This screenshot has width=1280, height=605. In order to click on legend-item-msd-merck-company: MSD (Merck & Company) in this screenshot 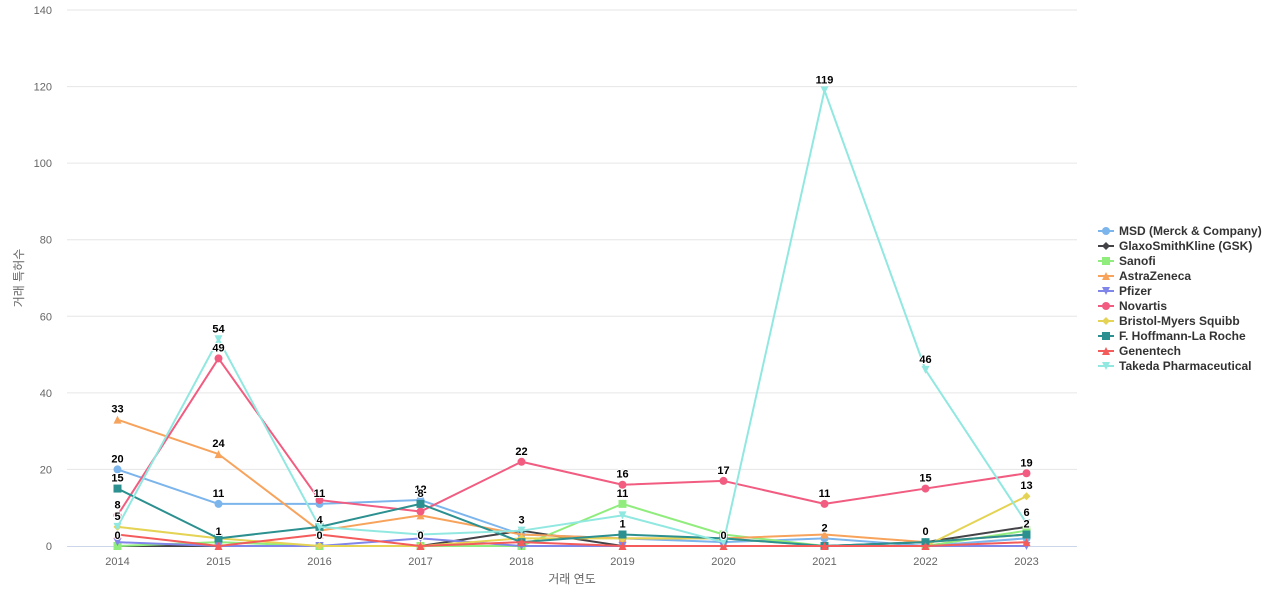, I will do `click(1180, 230)`.